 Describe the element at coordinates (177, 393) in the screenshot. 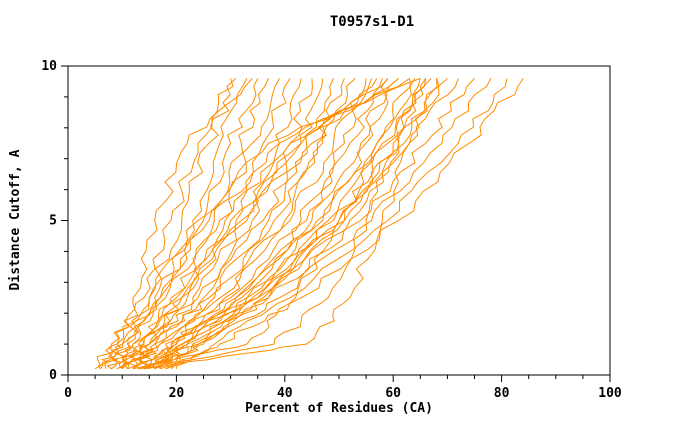

I see `x-tick-label: 20` at that location.